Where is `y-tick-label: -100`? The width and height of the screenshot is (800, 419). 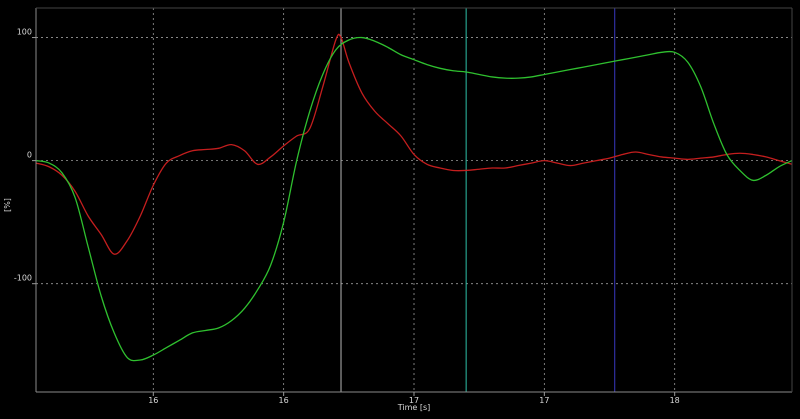
y-tick-label: -100 is located at coordinates (23, 278).